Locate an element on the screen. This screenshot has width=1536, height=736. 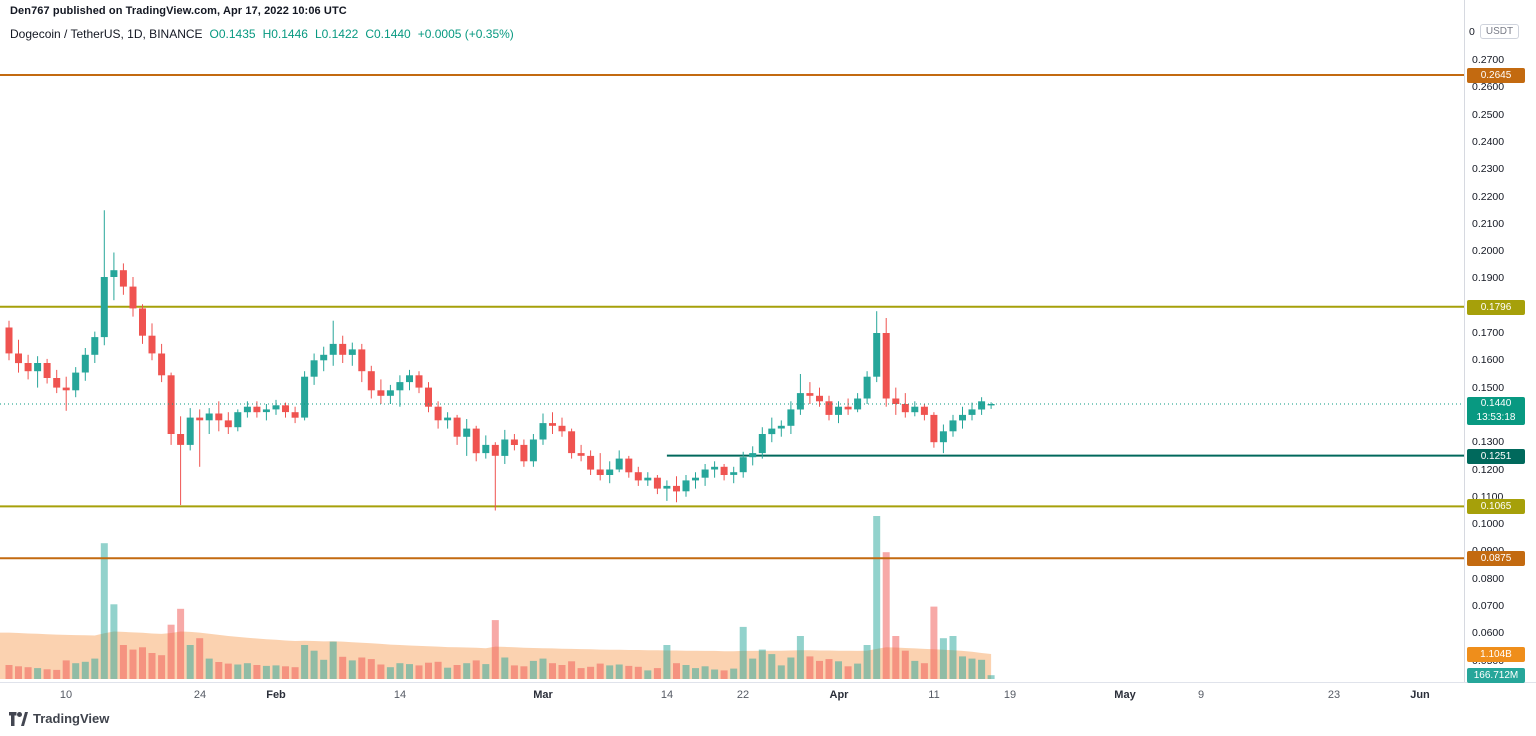
axis-top-value: 0 is located at coordinates (1472, 31).